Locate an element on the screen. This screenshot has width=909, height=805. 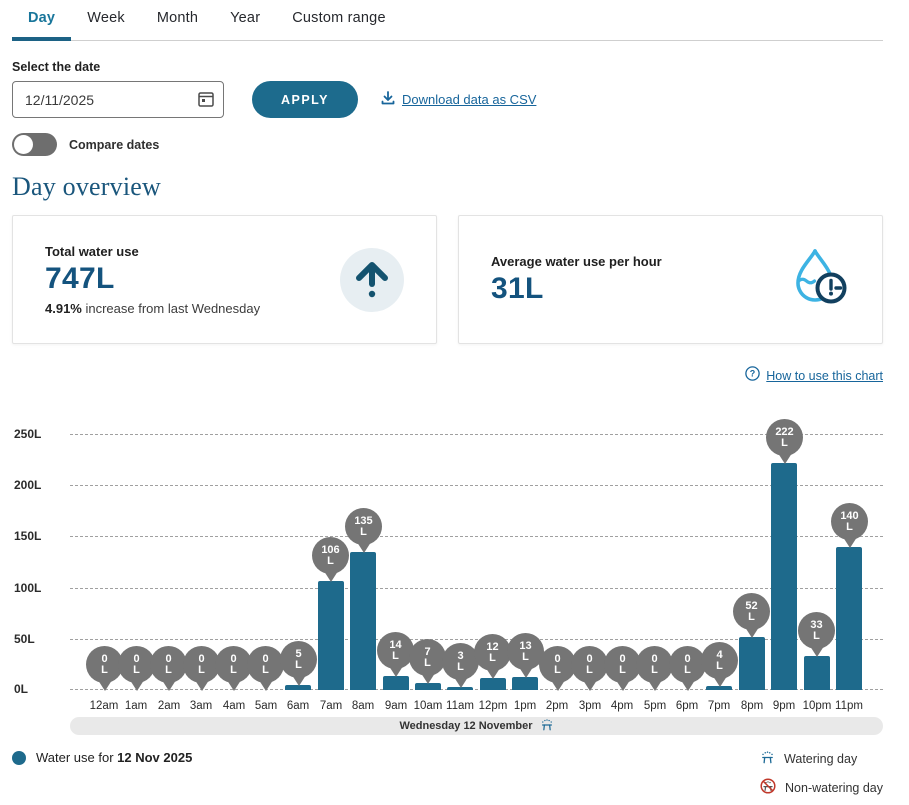
compare-dates-toggle is located at coordinates (34, 144).